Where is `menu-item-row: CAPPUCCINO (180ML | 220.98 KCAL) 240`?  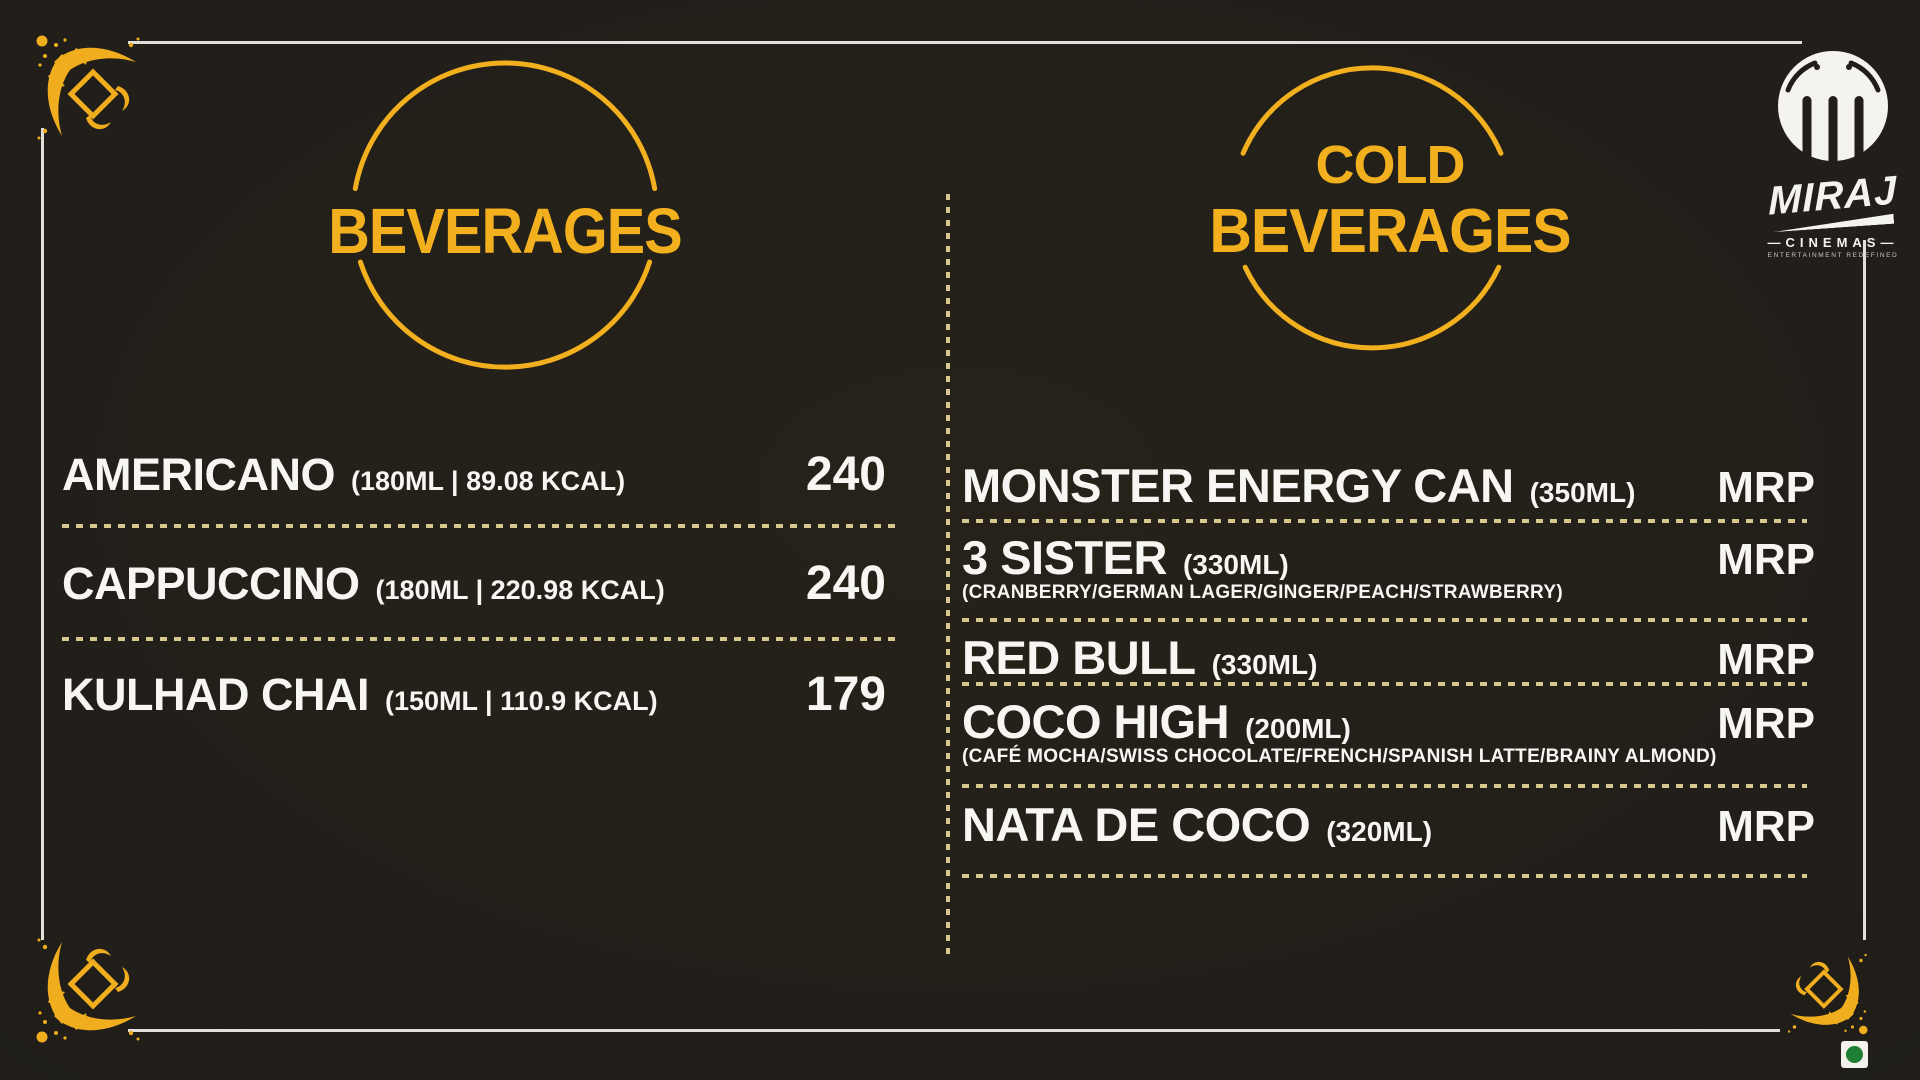 menu-item-row: CAPPUCCINO (180ML | 220.98 KCAL) 240 is located at coordinates (474, 587).